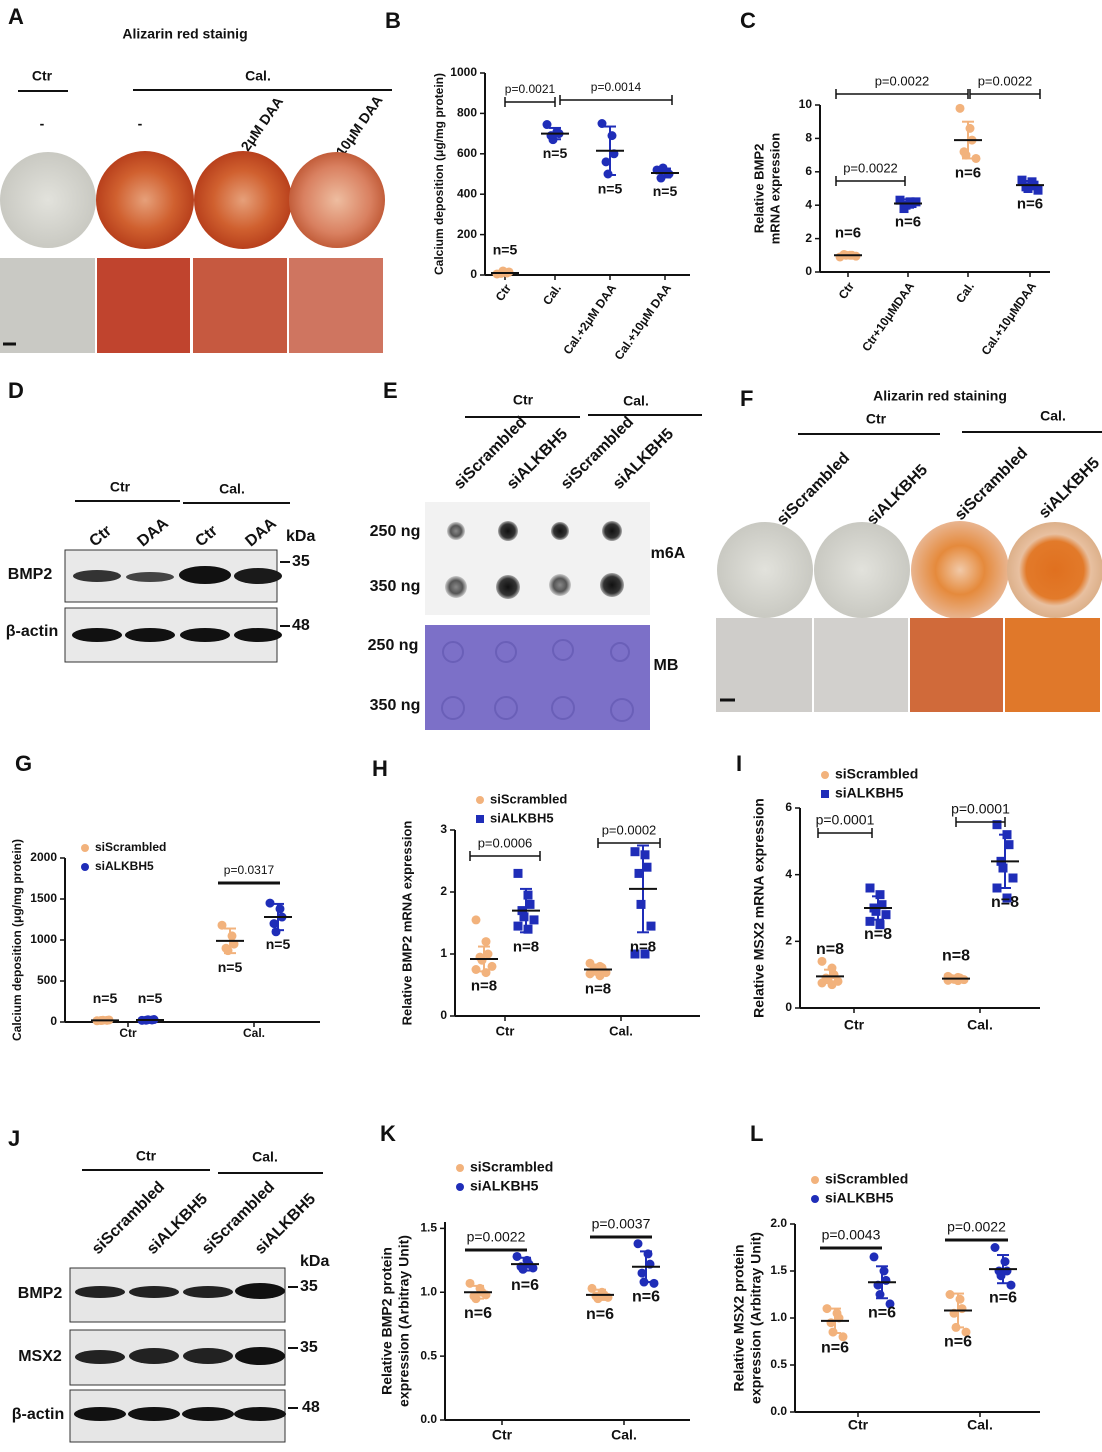 The height and width of the screenshot is (1452, 1102). What do you see at coordinates (43, 939) in the screenshot?
I see `y-tick-label: 1000` at bounding box center [43, 939].